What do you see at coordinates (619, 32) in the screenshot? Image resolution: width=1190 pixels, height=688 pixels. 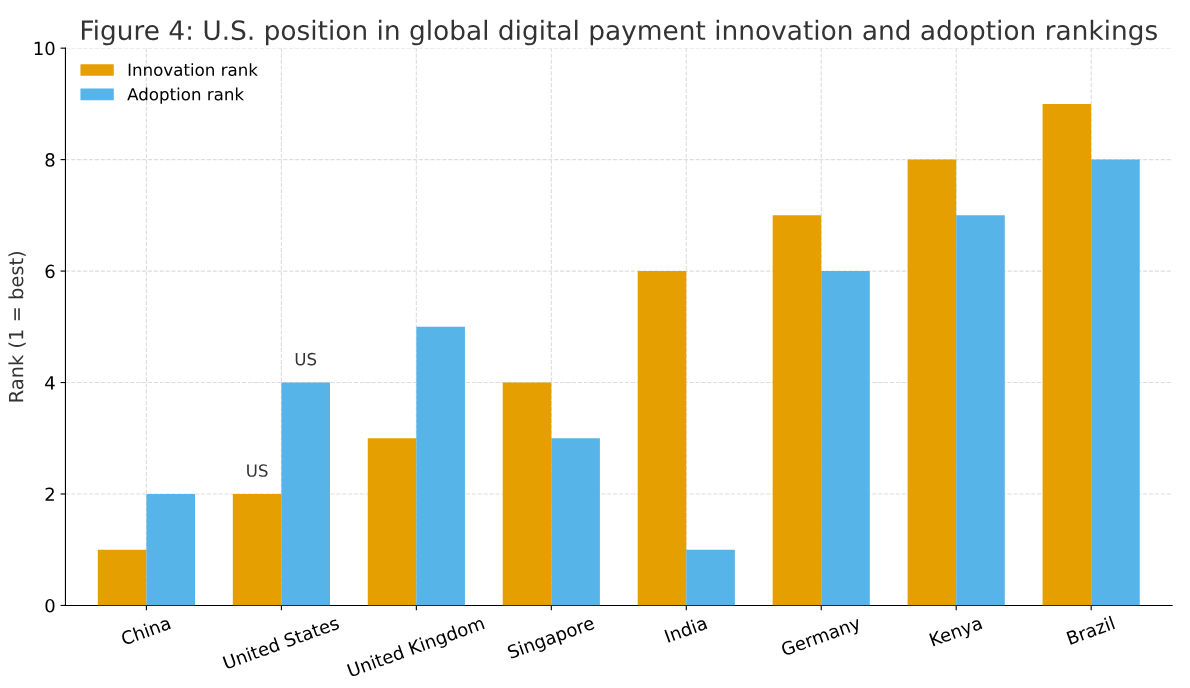 I see `chart-title: Figure 4: U.S. position in global digital payment innovation and adoption rankings` at bounding box center [619, 32].